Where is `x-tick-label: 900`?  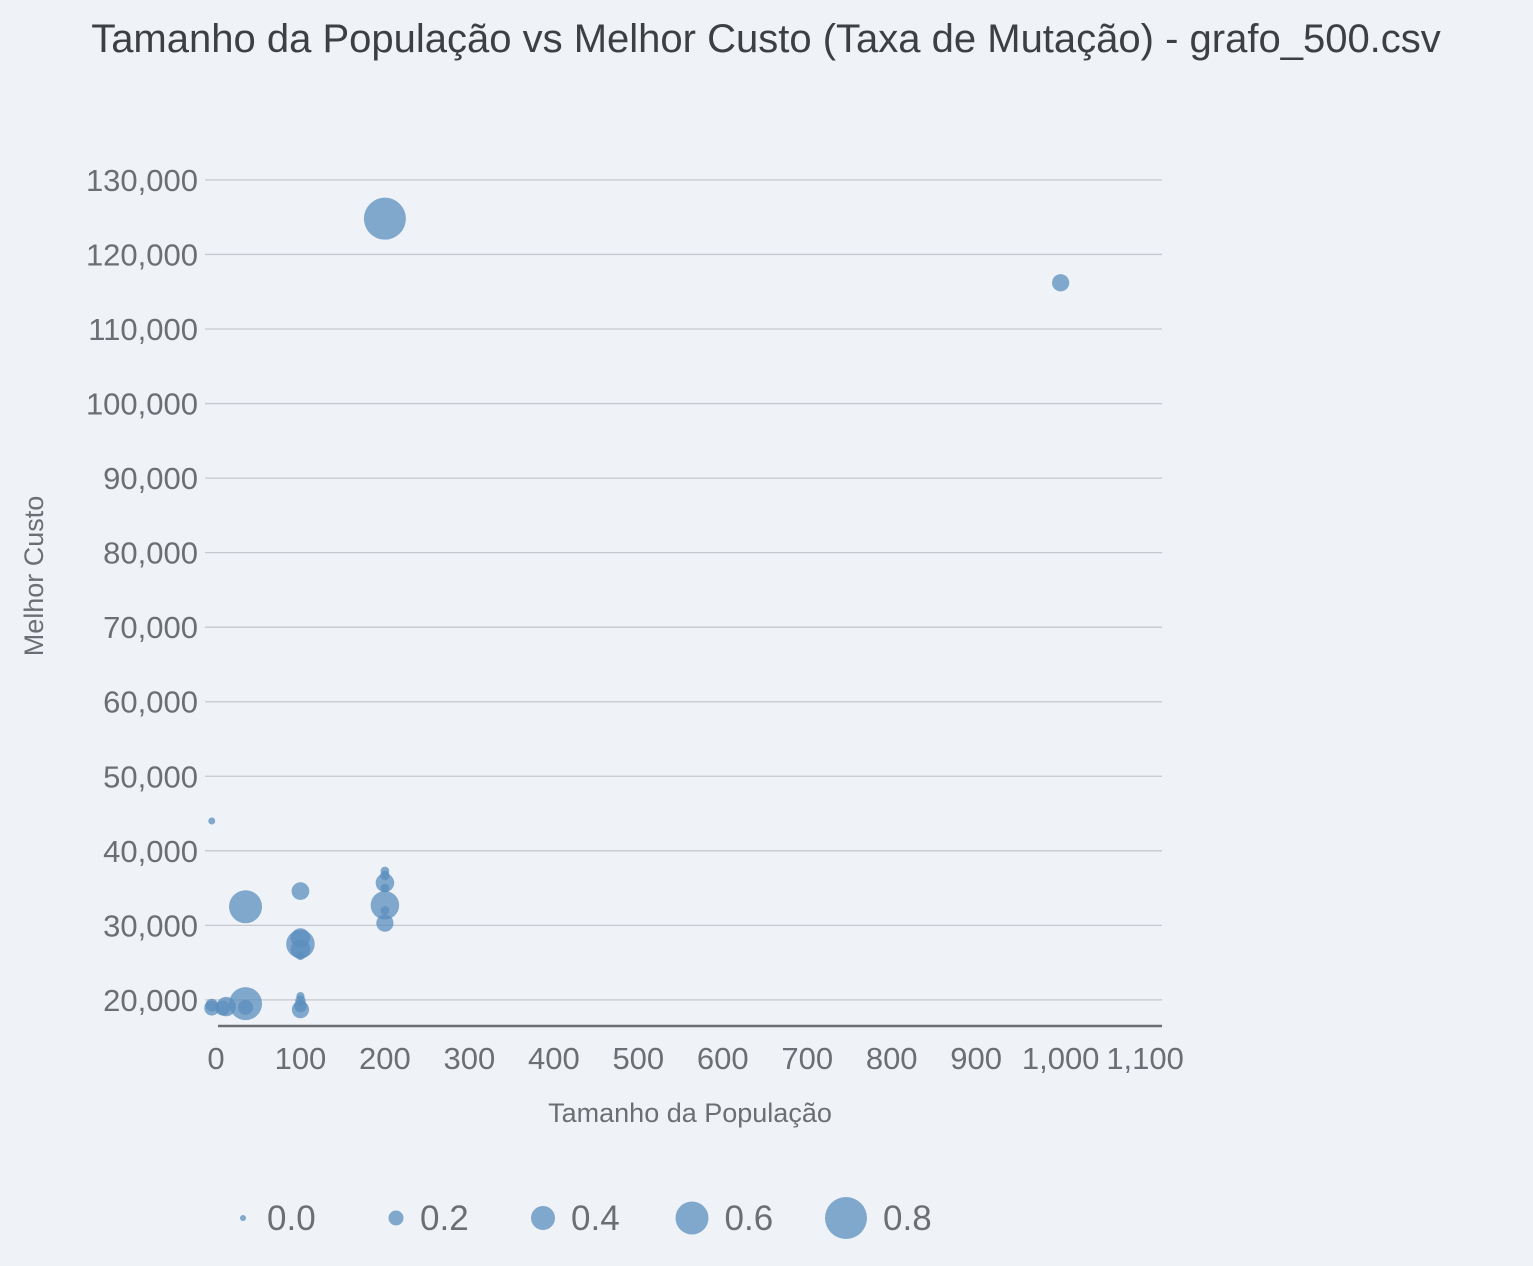 x-tick-label: 900 is located at coordinates (976, 1058).